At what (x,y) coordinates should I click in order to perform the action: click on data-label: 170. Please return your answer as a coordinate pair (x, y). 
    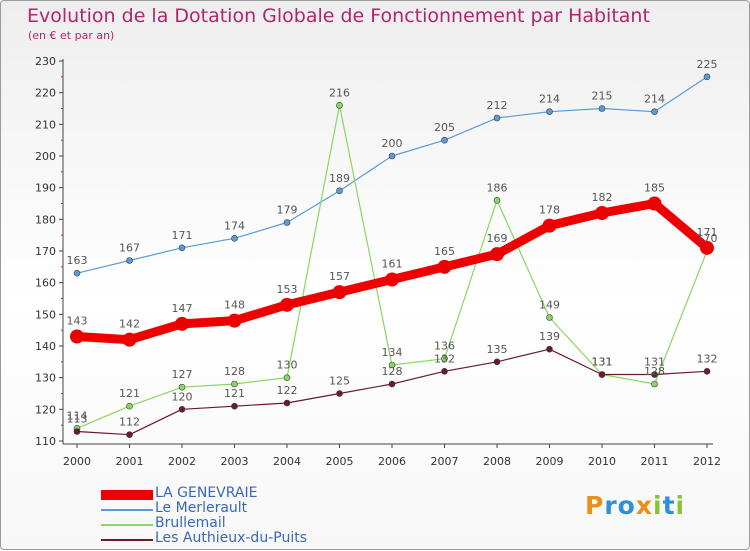
    Looking at the image, I should click on (707, 238).